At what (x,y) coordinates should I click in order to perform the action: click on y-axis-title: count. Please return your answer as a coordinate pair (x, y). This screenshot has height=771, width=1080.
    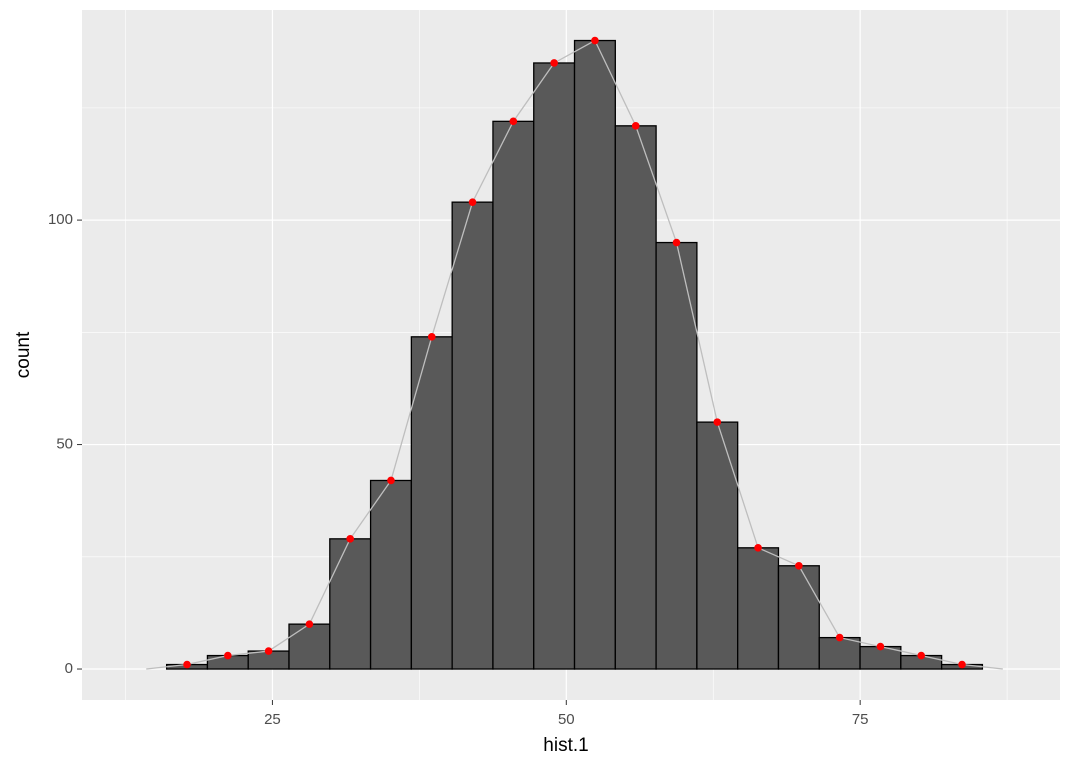
    Looking at the image, I should click on (23, 354).